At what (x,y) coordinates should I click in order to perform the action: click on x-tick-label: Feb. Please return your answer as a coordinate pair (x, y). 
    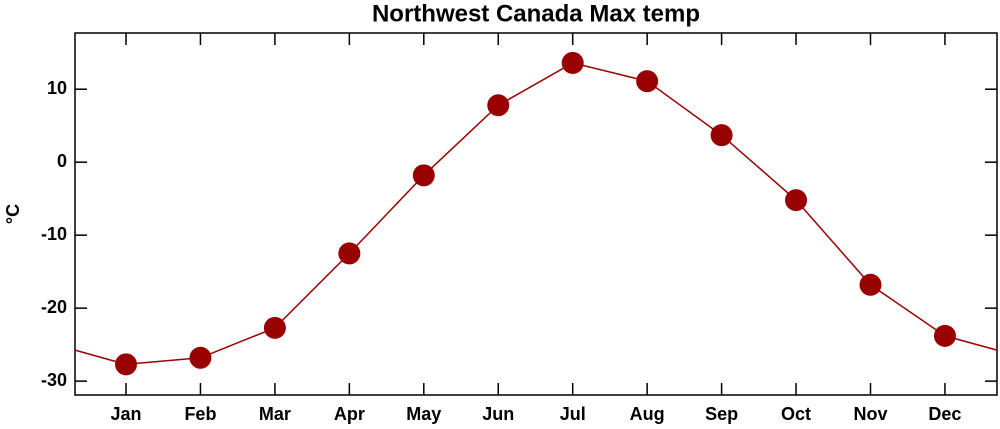
    Looking at the image, I should click on (200, 414).